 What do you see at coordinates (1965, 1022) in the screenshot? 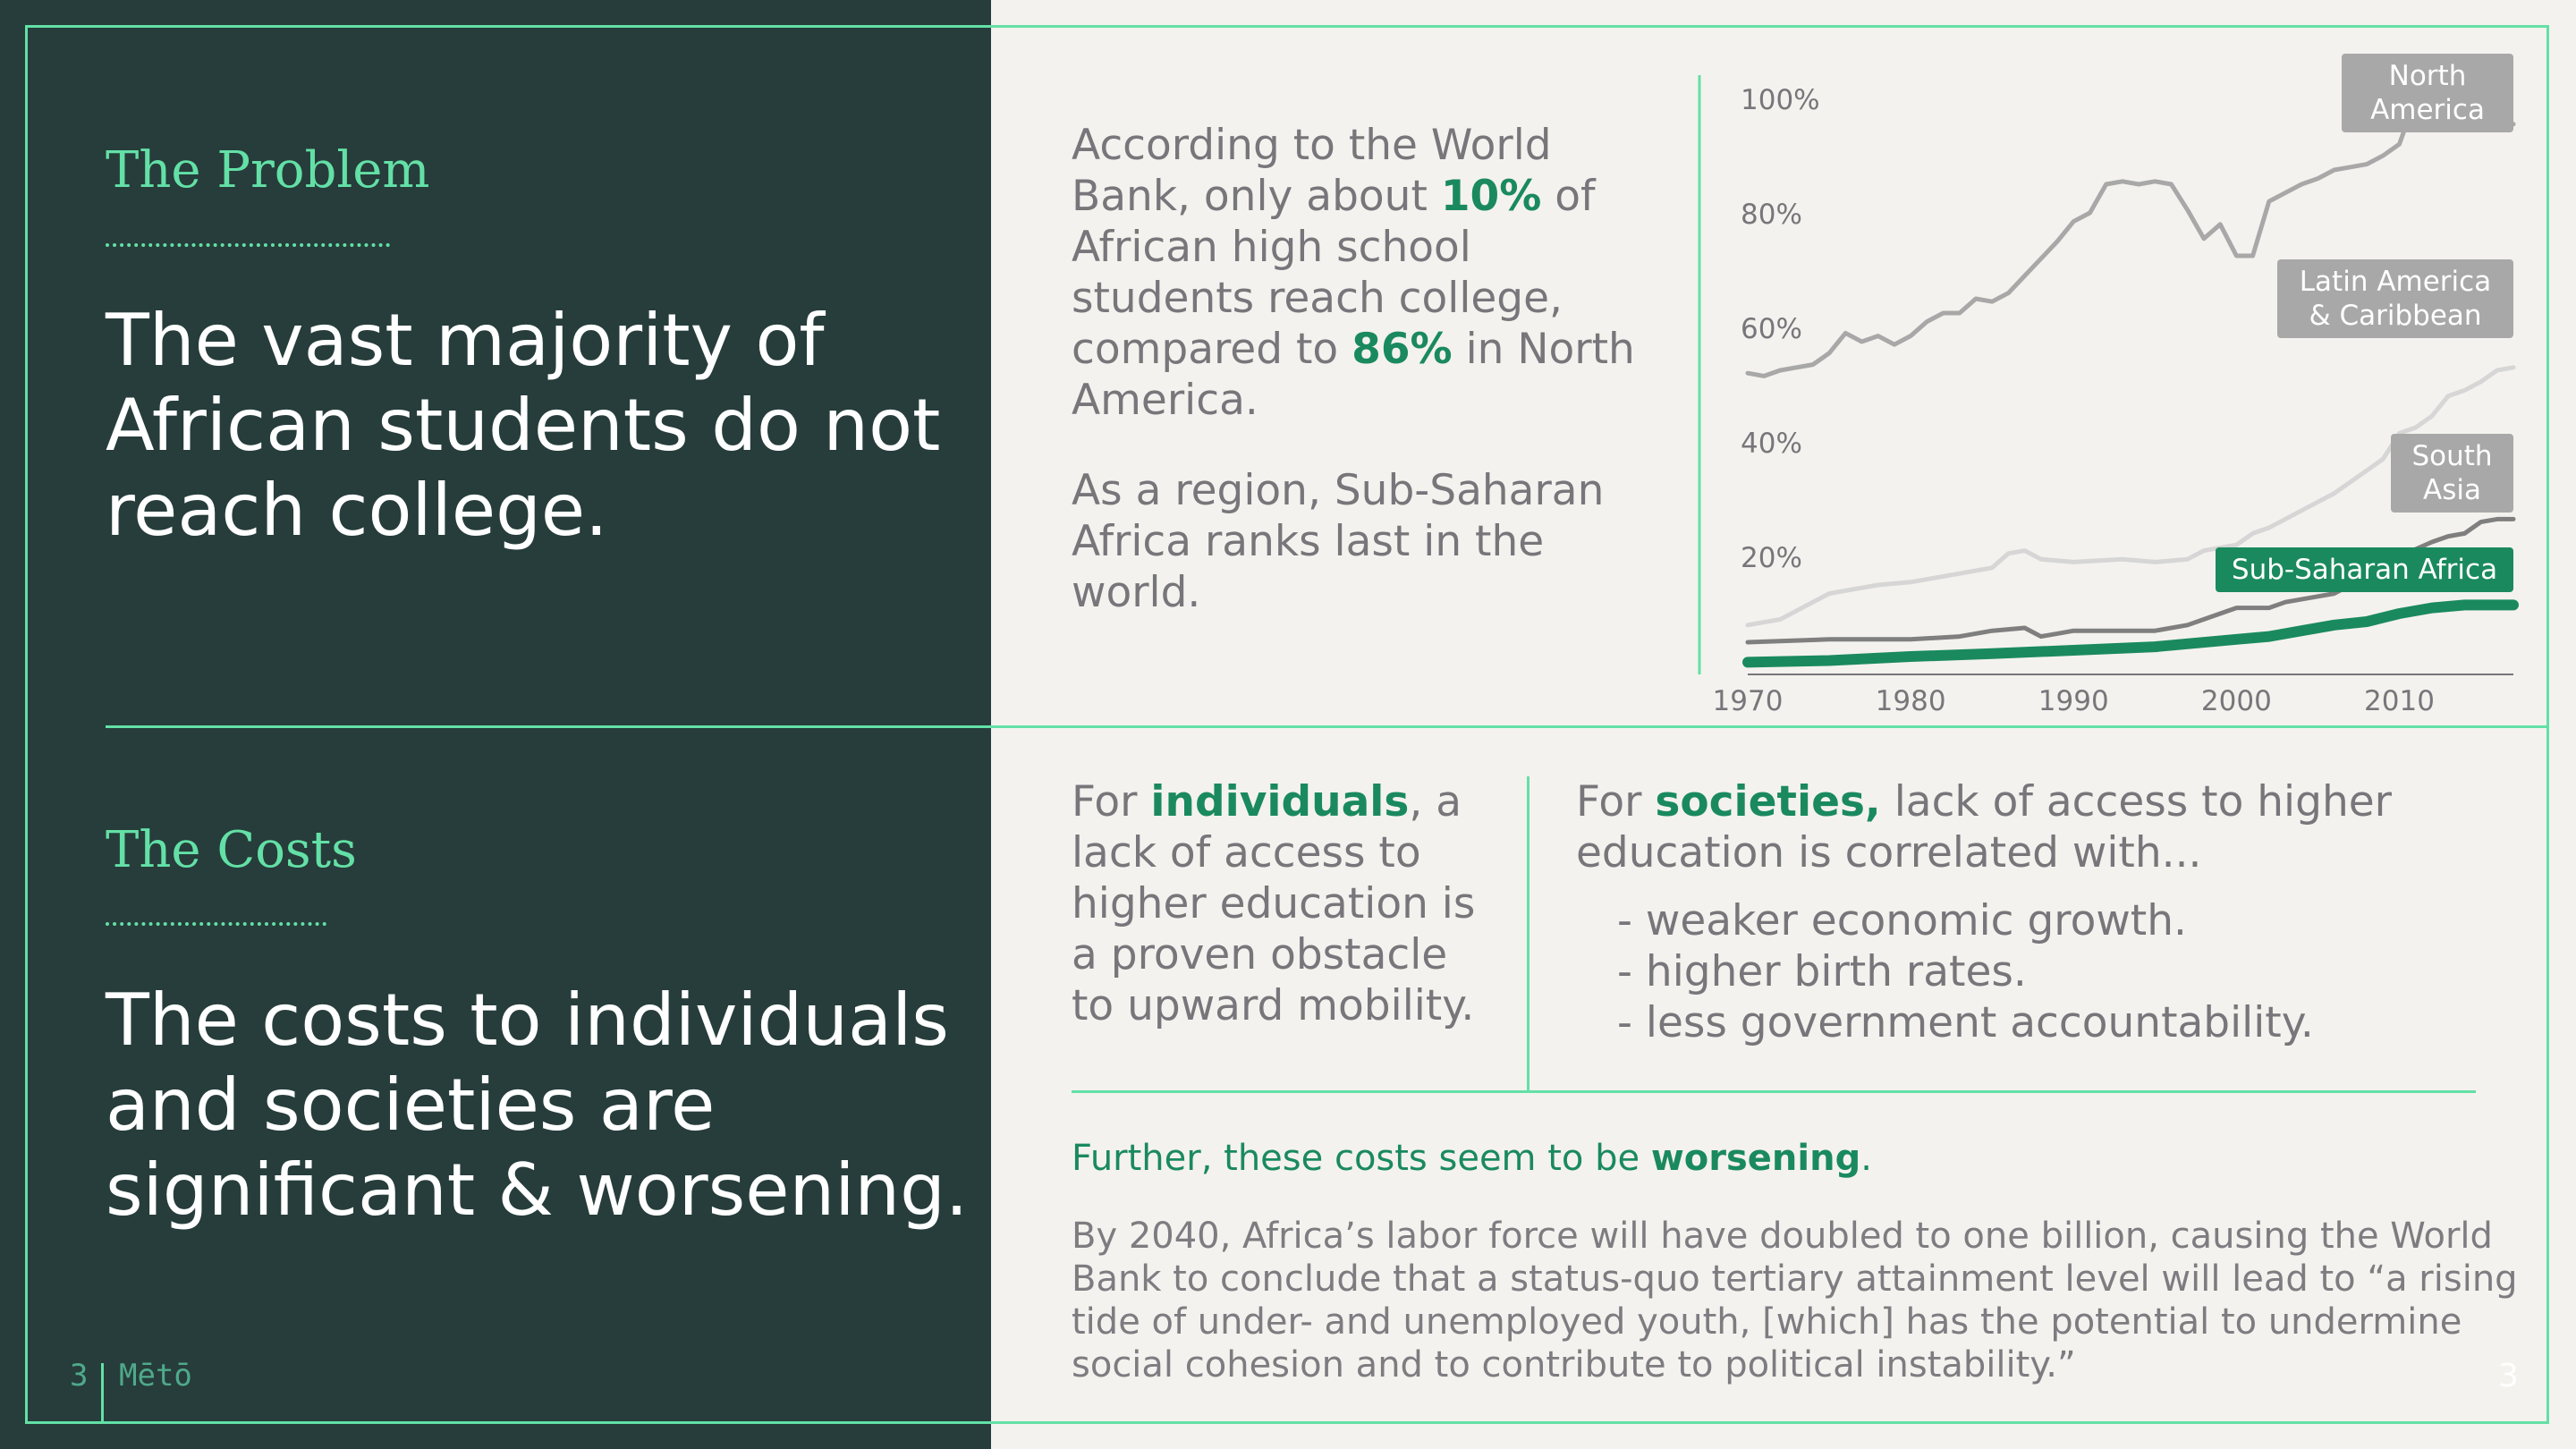
I see `list-item: - less government accountability.` at bounding box center [1965, 1022].